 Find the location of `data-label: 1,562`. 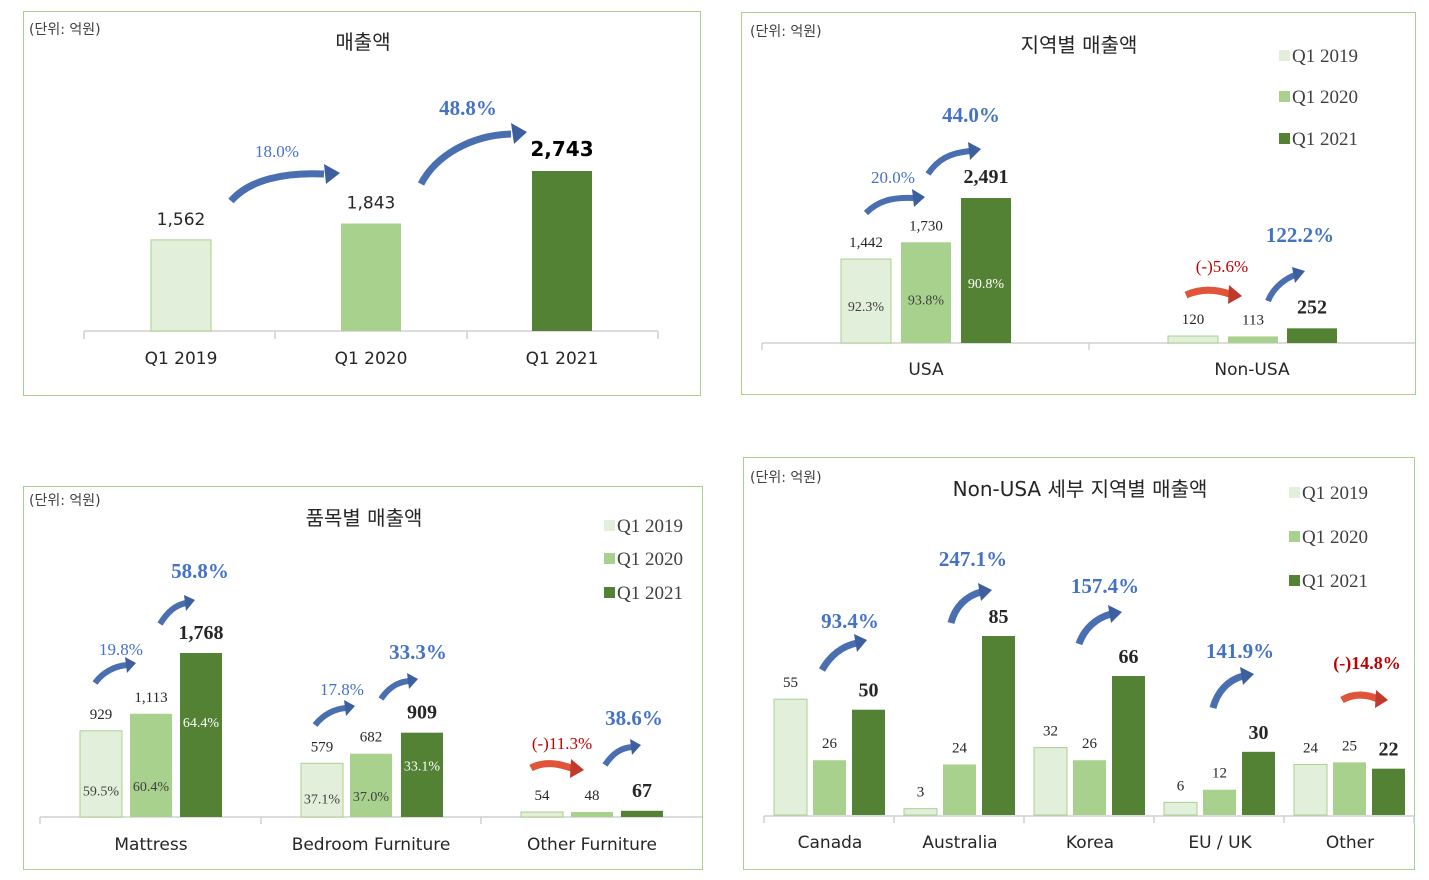

data-label: 1,562 is located at coordinates (181, 220).